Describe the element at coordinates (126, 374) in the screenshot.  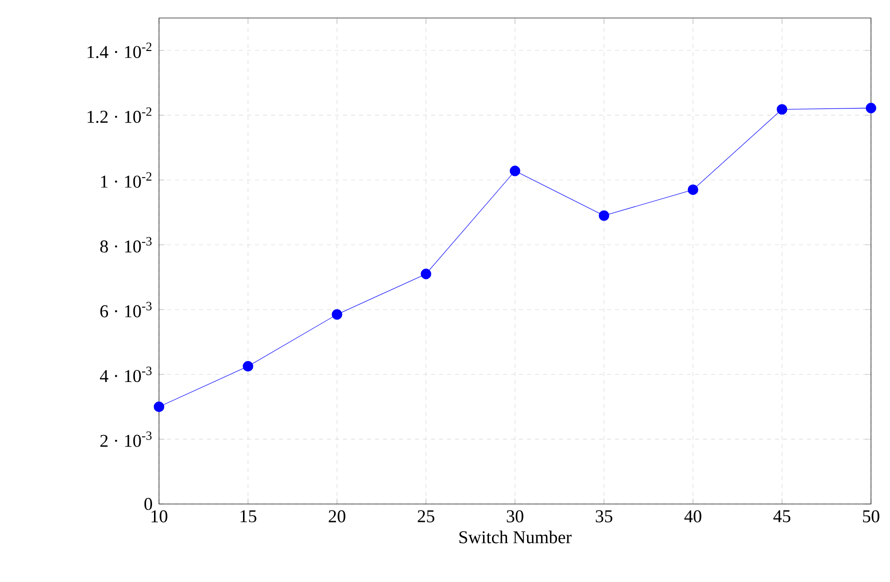
I see `y-tick-label: 4 · 10$^{-3}$` at that location.